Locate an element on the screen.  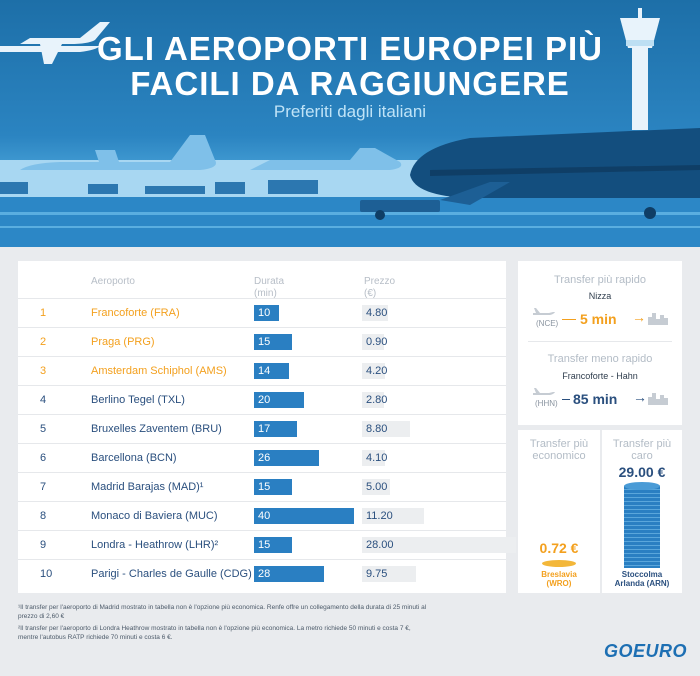
row-airport: Barcellona (BCN) is located at coordinates (134, 458).